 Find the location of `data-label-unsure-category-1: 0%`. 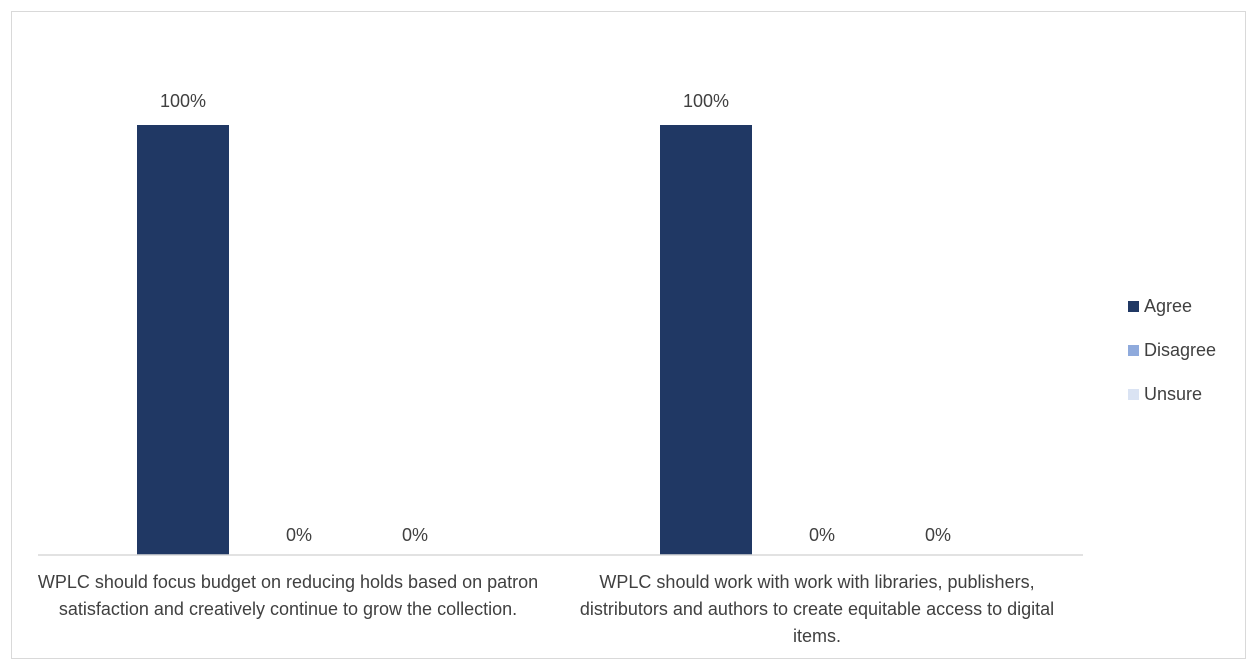

data-label-unsure-category-1: 0% is located at coordinates (415, 535).